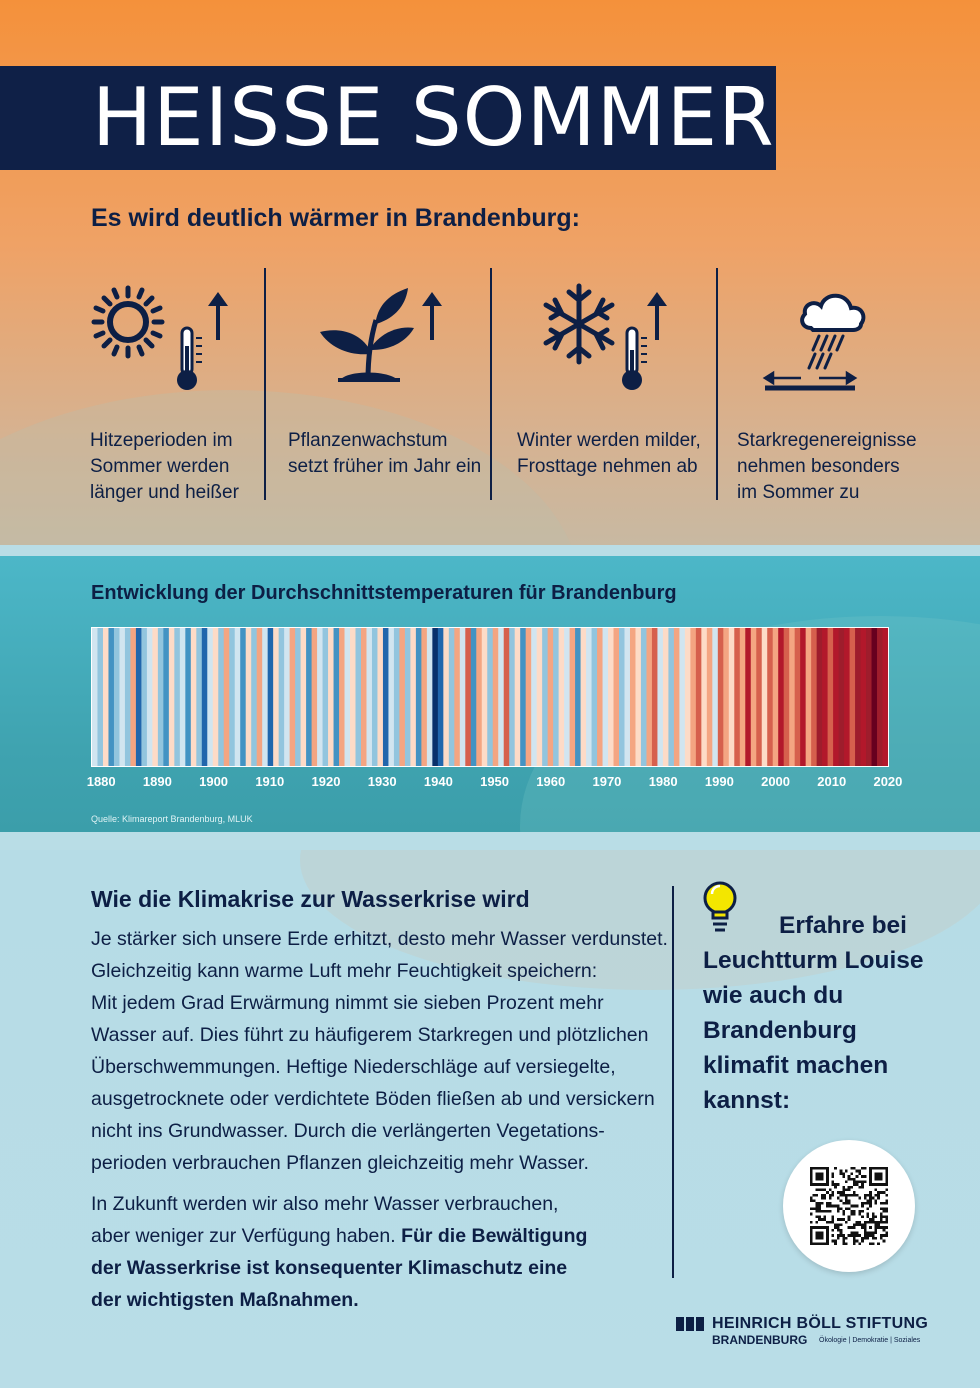 This screenshot has width=980, height=1388. Describe the element at coordinates (609, 453) in the screenshot. I see `feature-text: Winter werden milder, Frosttage nehmen ab` at that location.